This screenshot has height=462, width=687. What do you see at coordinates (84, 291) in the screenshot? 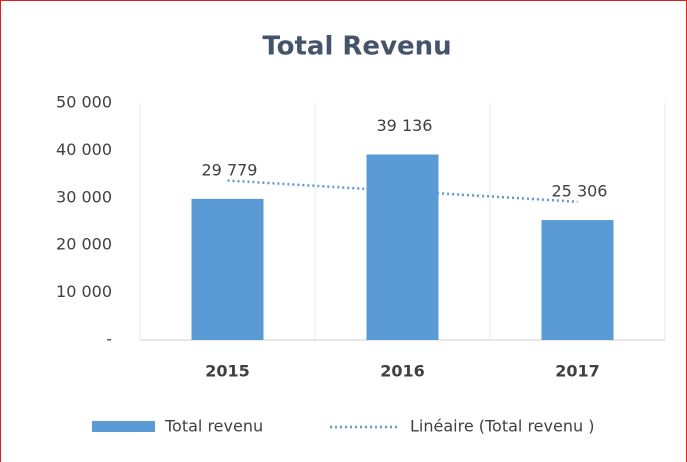
I see `y-tick-label: 10 000` at bounding box center [84, 291].